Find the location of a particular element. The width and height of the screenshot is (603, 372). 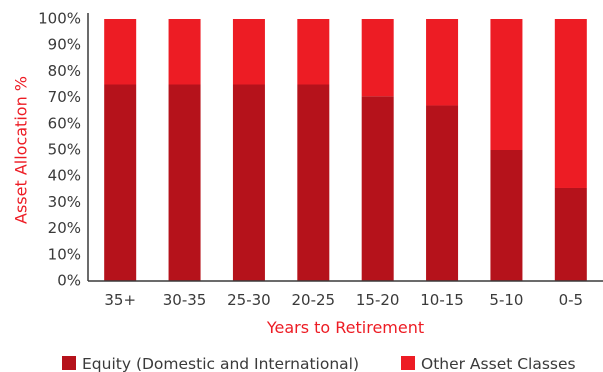

y-tick-label: 80% is located at coordinates (64, 71).